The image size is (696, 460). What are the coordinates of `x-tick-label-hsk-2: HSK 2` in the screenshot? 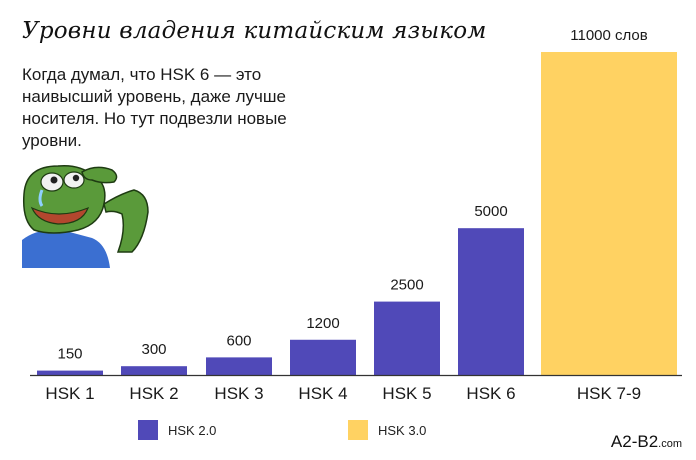 It's located at (153, 393).